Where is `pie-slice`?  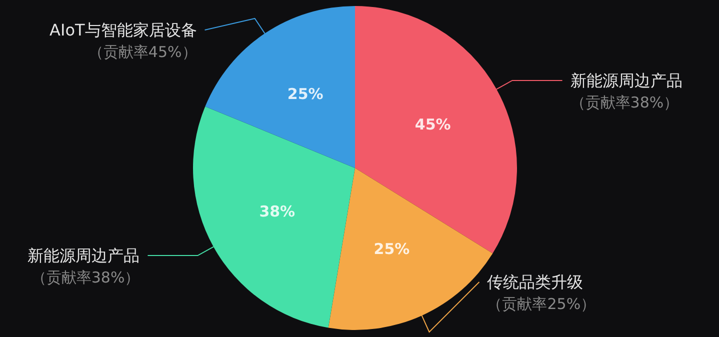 pie-slice is located at coordinates (280, 87).